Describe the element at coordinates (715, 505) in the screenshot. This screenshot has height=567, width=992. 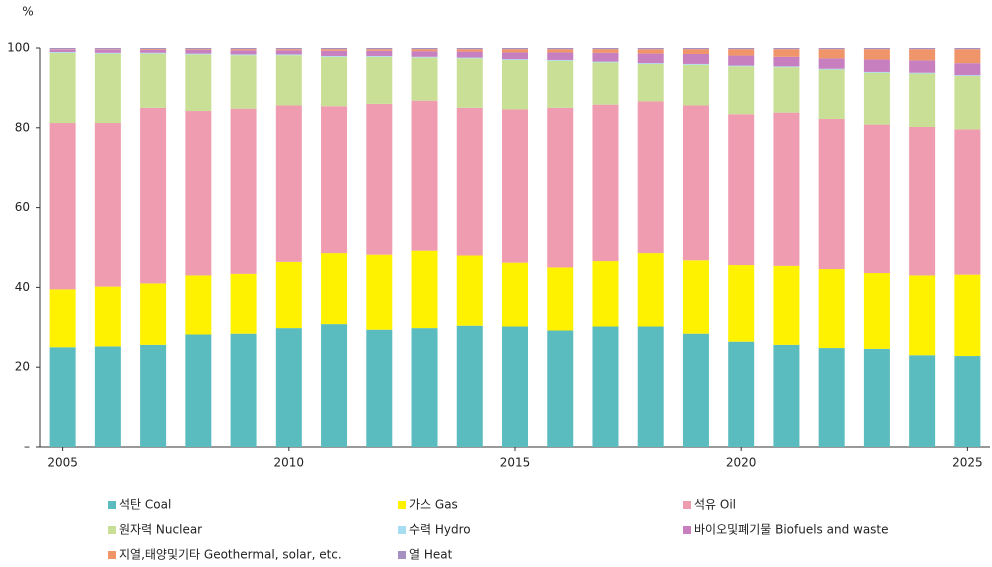
I see `legend-label: 석유 Oil` at that location.